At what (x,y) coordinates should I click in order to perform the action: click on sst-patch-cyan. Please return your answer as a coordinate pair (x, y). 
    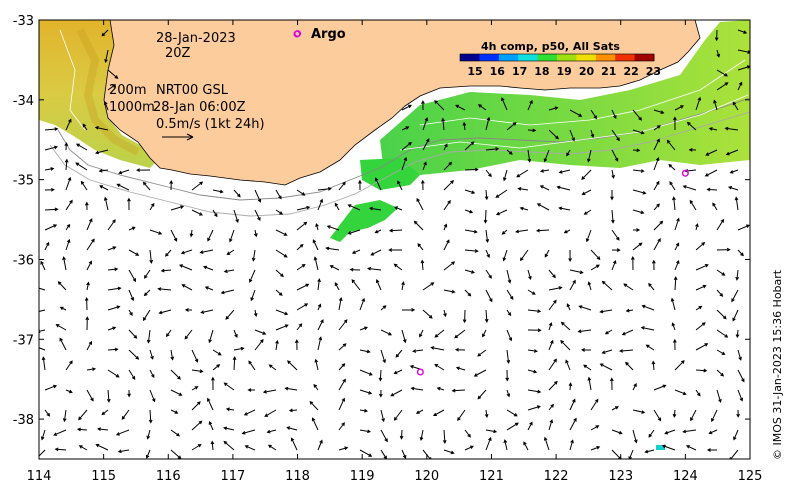
    Looking at the image, I should click on (660, 447).